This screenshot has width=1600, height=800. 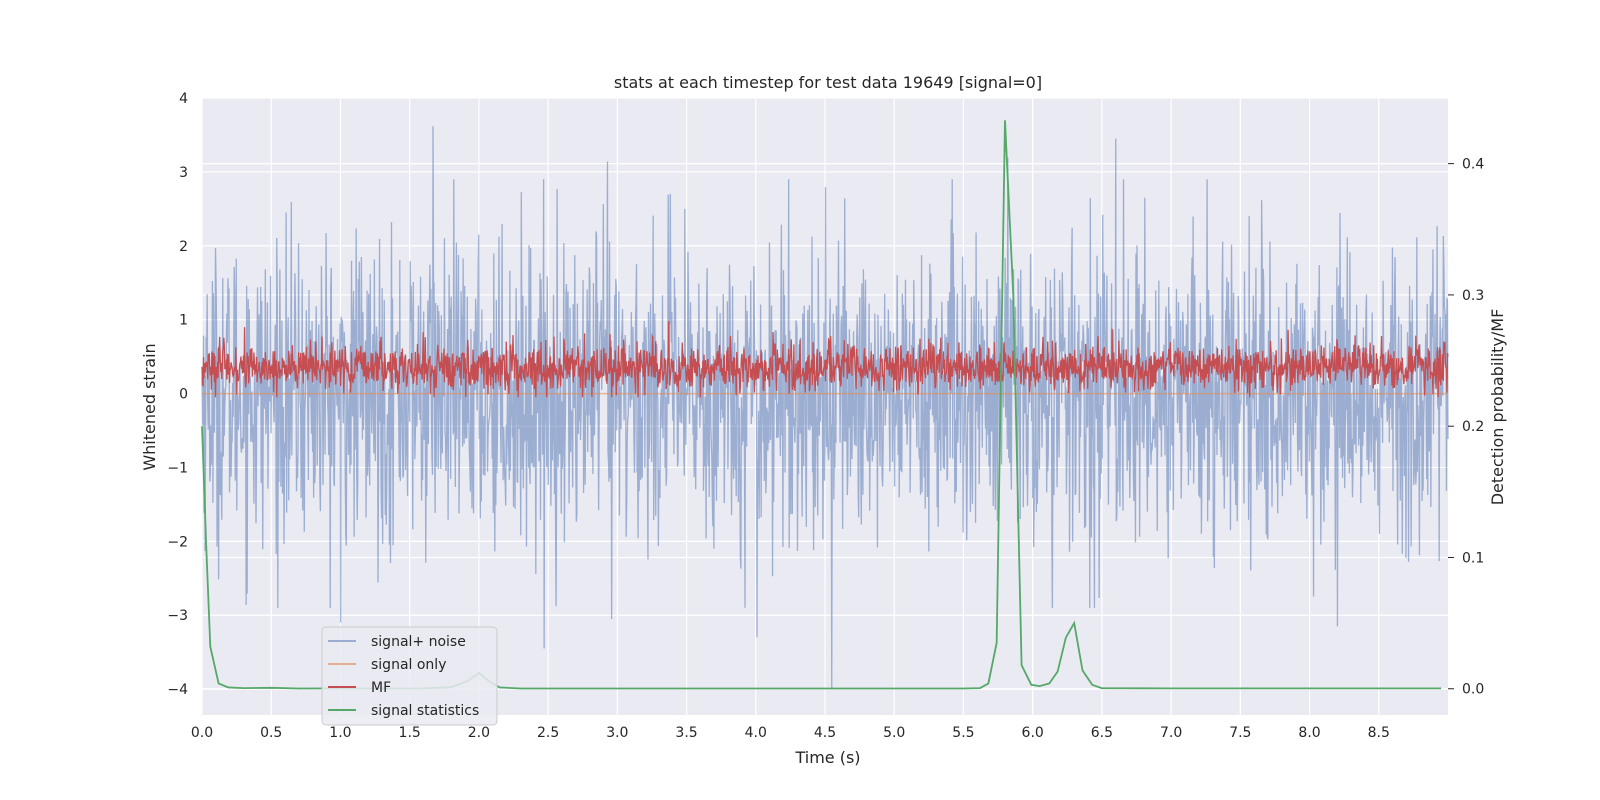 What do you see at coordinates (202, 733) in the screenshot?
I see `x-tick-label: 0.0` at bounding box center [202, 733].